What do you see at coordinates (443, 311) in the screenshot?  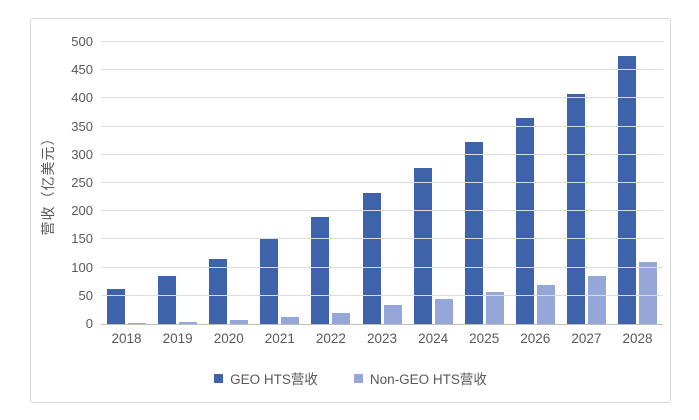 I see `non-geo-hts-bar-2024` at bounding box center [443, 311].